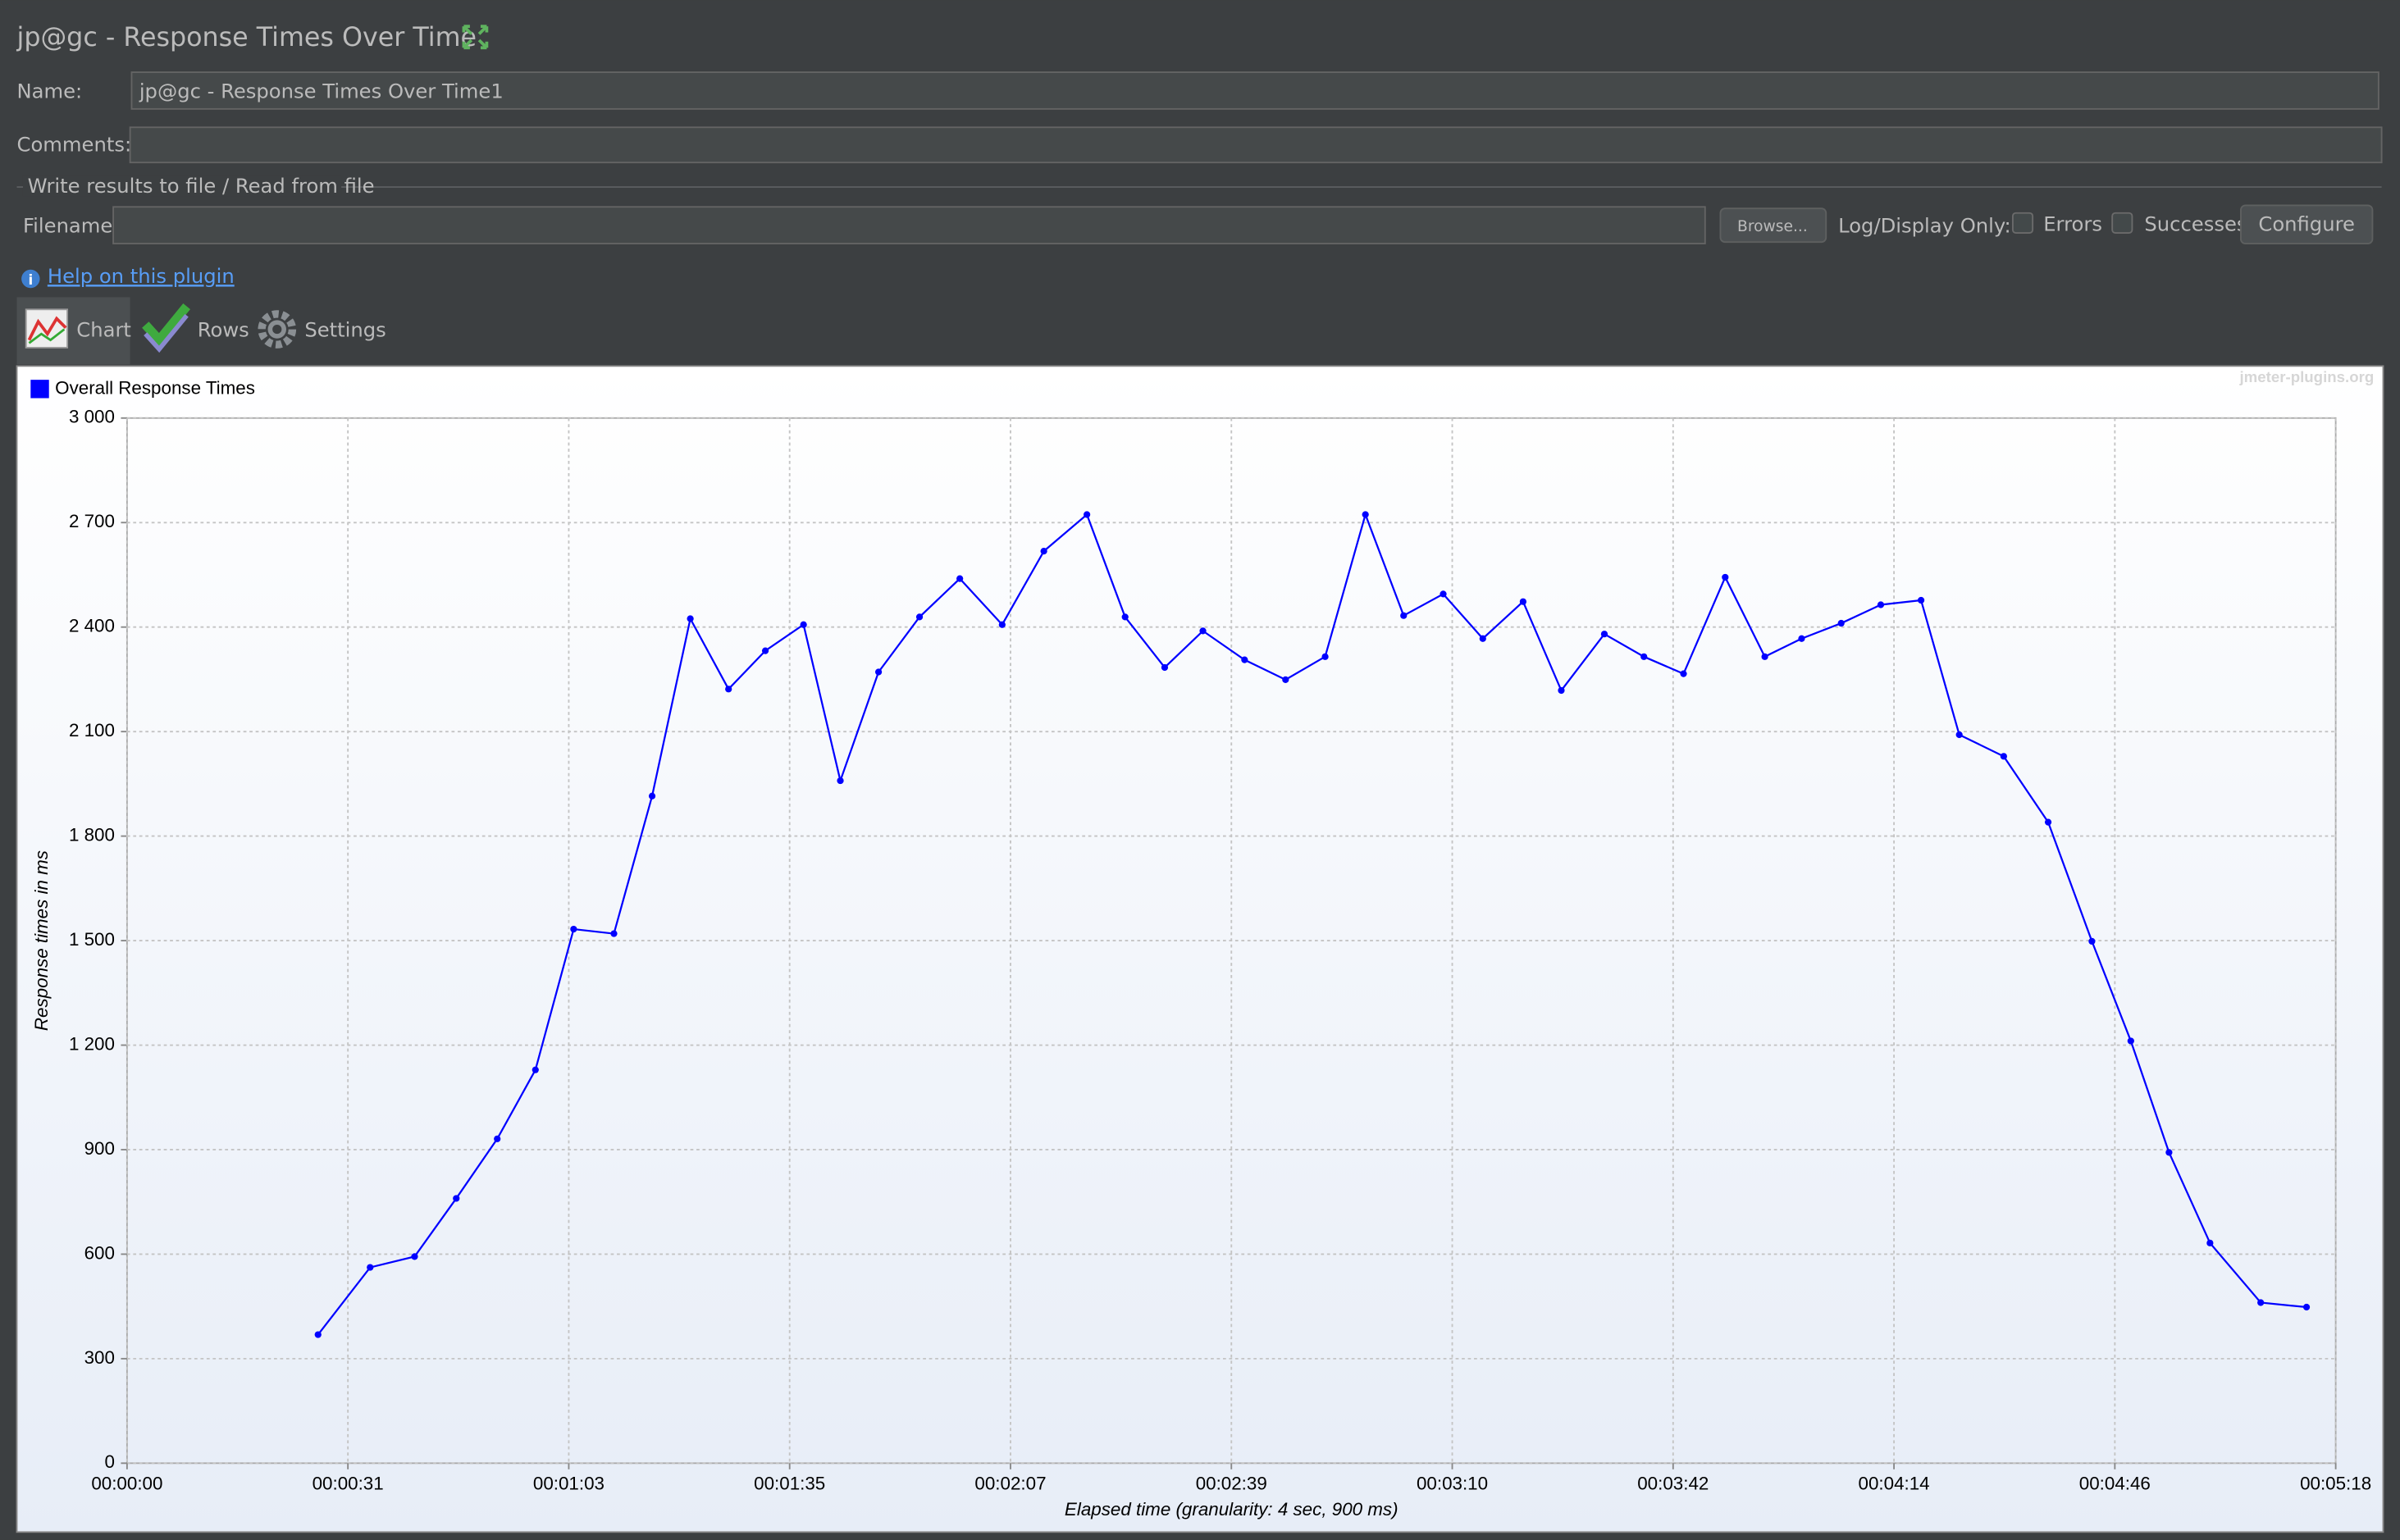 This screenshot has height=1540, width=2400. Describe the element at coordinates (142, 276) in the screenshot. I see `help-link: Help on this plugin` at that location.